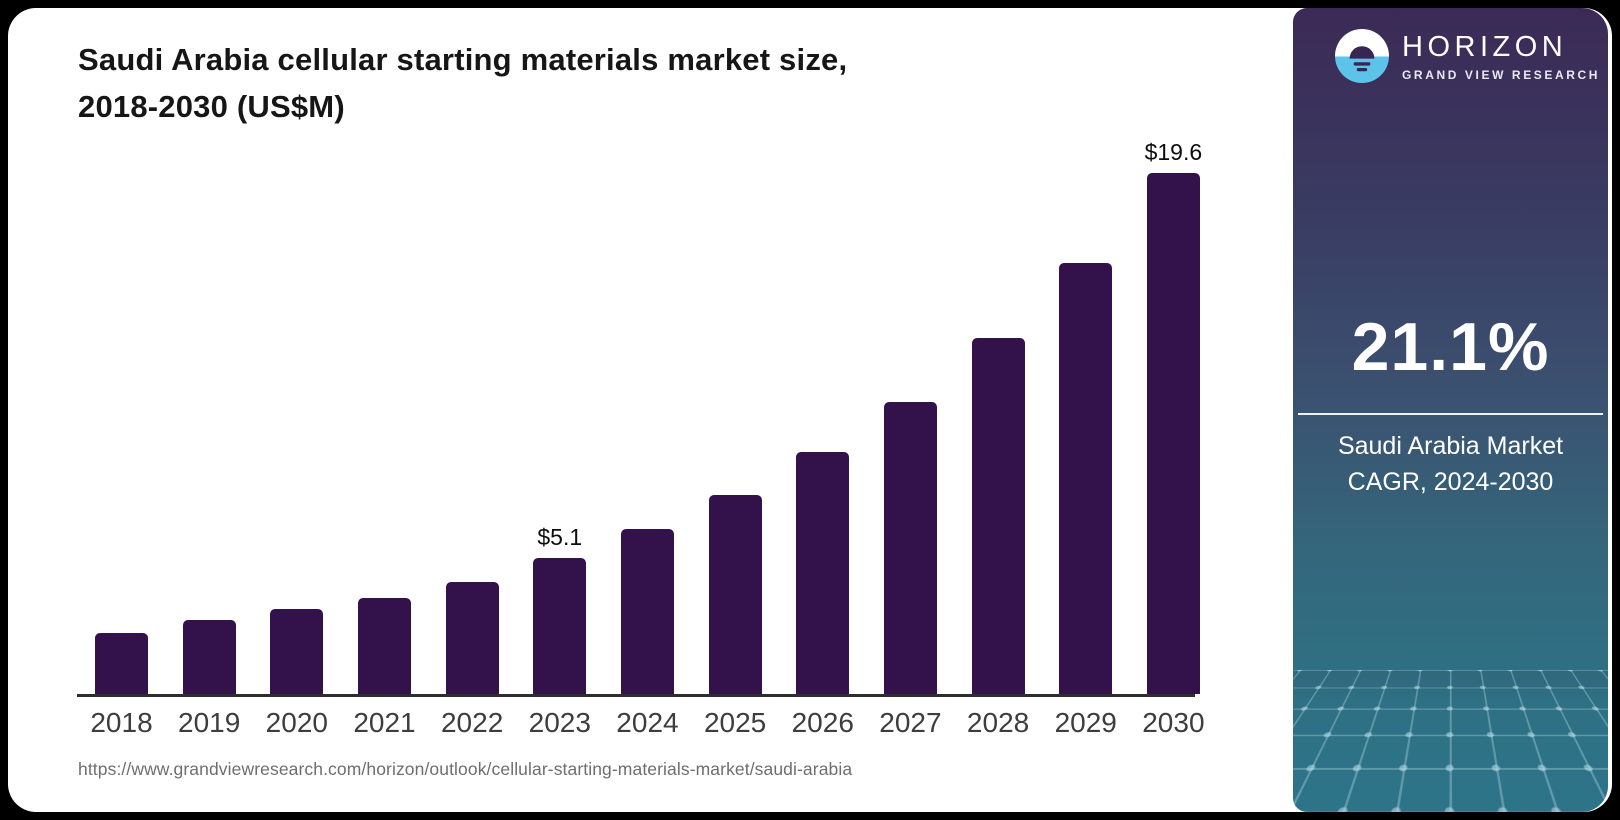  Describe the element at coordinates (1485, 46) in the screenshot. I see `brand-name: HORIZON` at that location.